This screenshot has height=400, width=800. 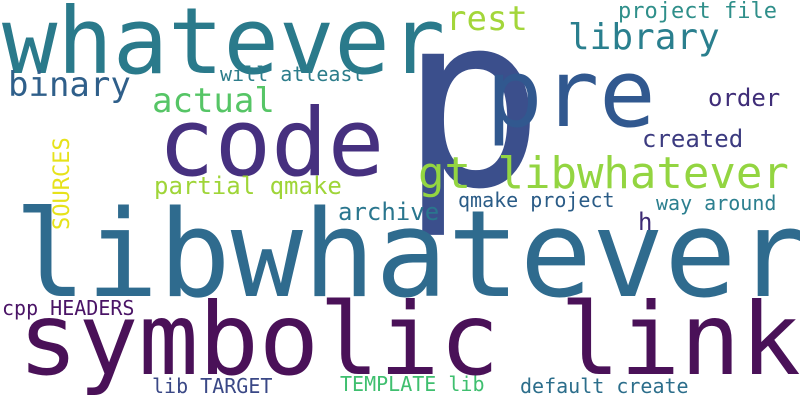 What do you see at coordinates (536, 200) in the screenshot?
I see `word-qmake-project: qmake project` at bounding box center [536, 200].